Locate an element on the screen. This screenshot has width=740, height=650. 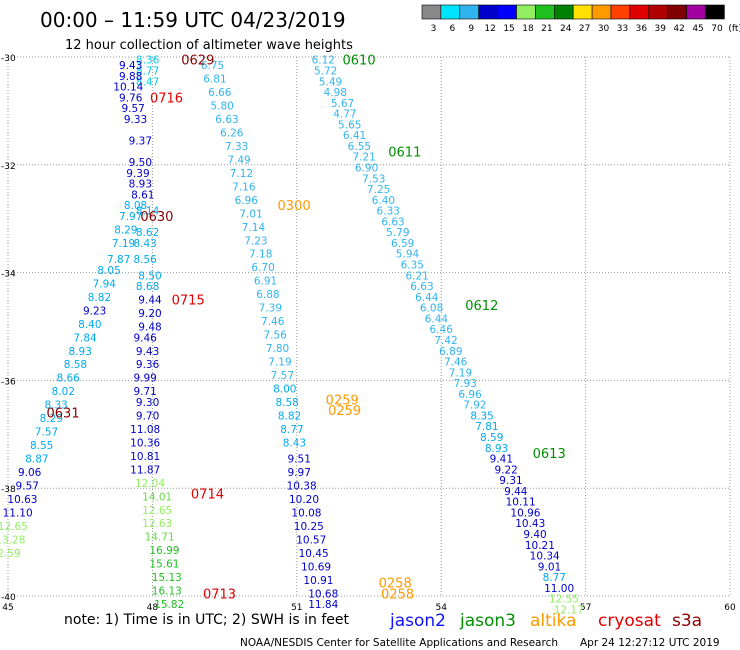
wave-height-label: 6.91 is located at coordinates (265, 282).